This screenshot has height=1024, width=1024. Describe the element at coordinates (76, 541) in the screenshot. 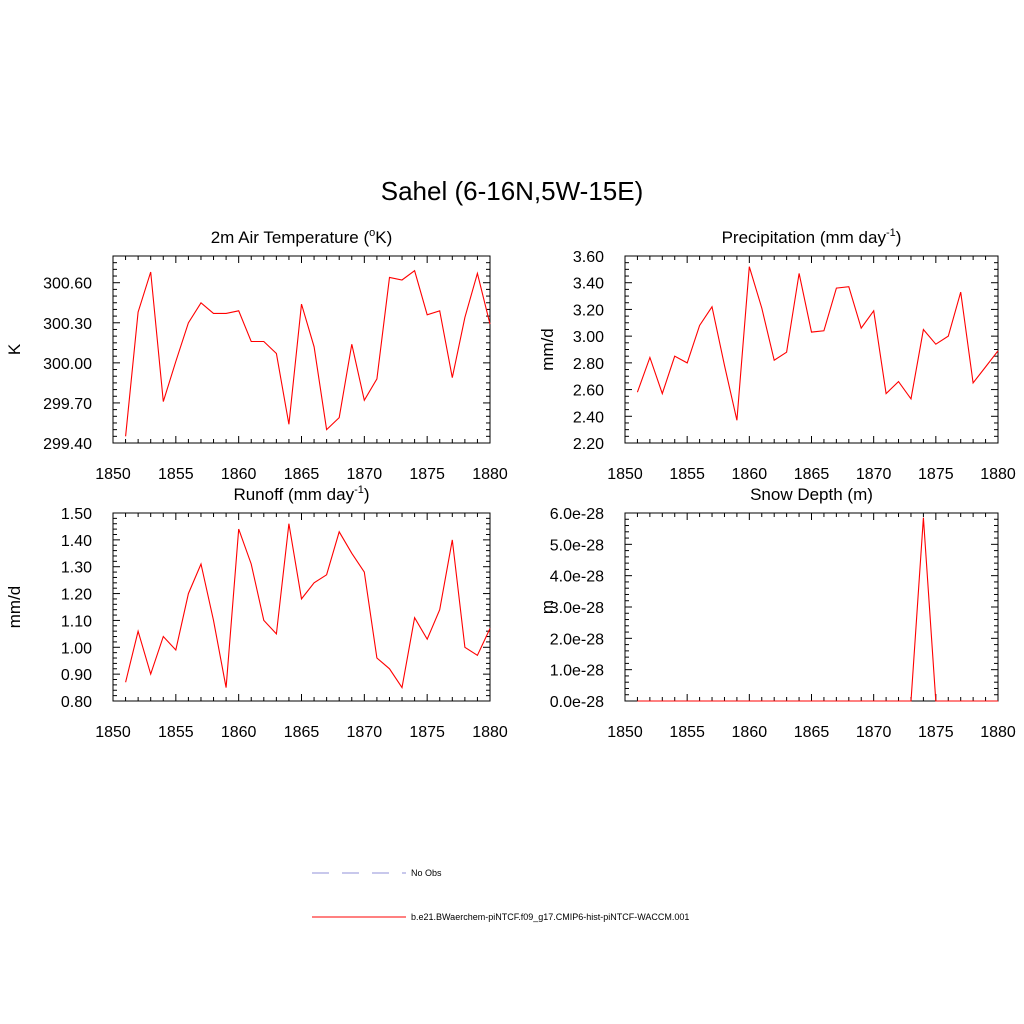

I see `y-tick-label: 1.40` at that location.